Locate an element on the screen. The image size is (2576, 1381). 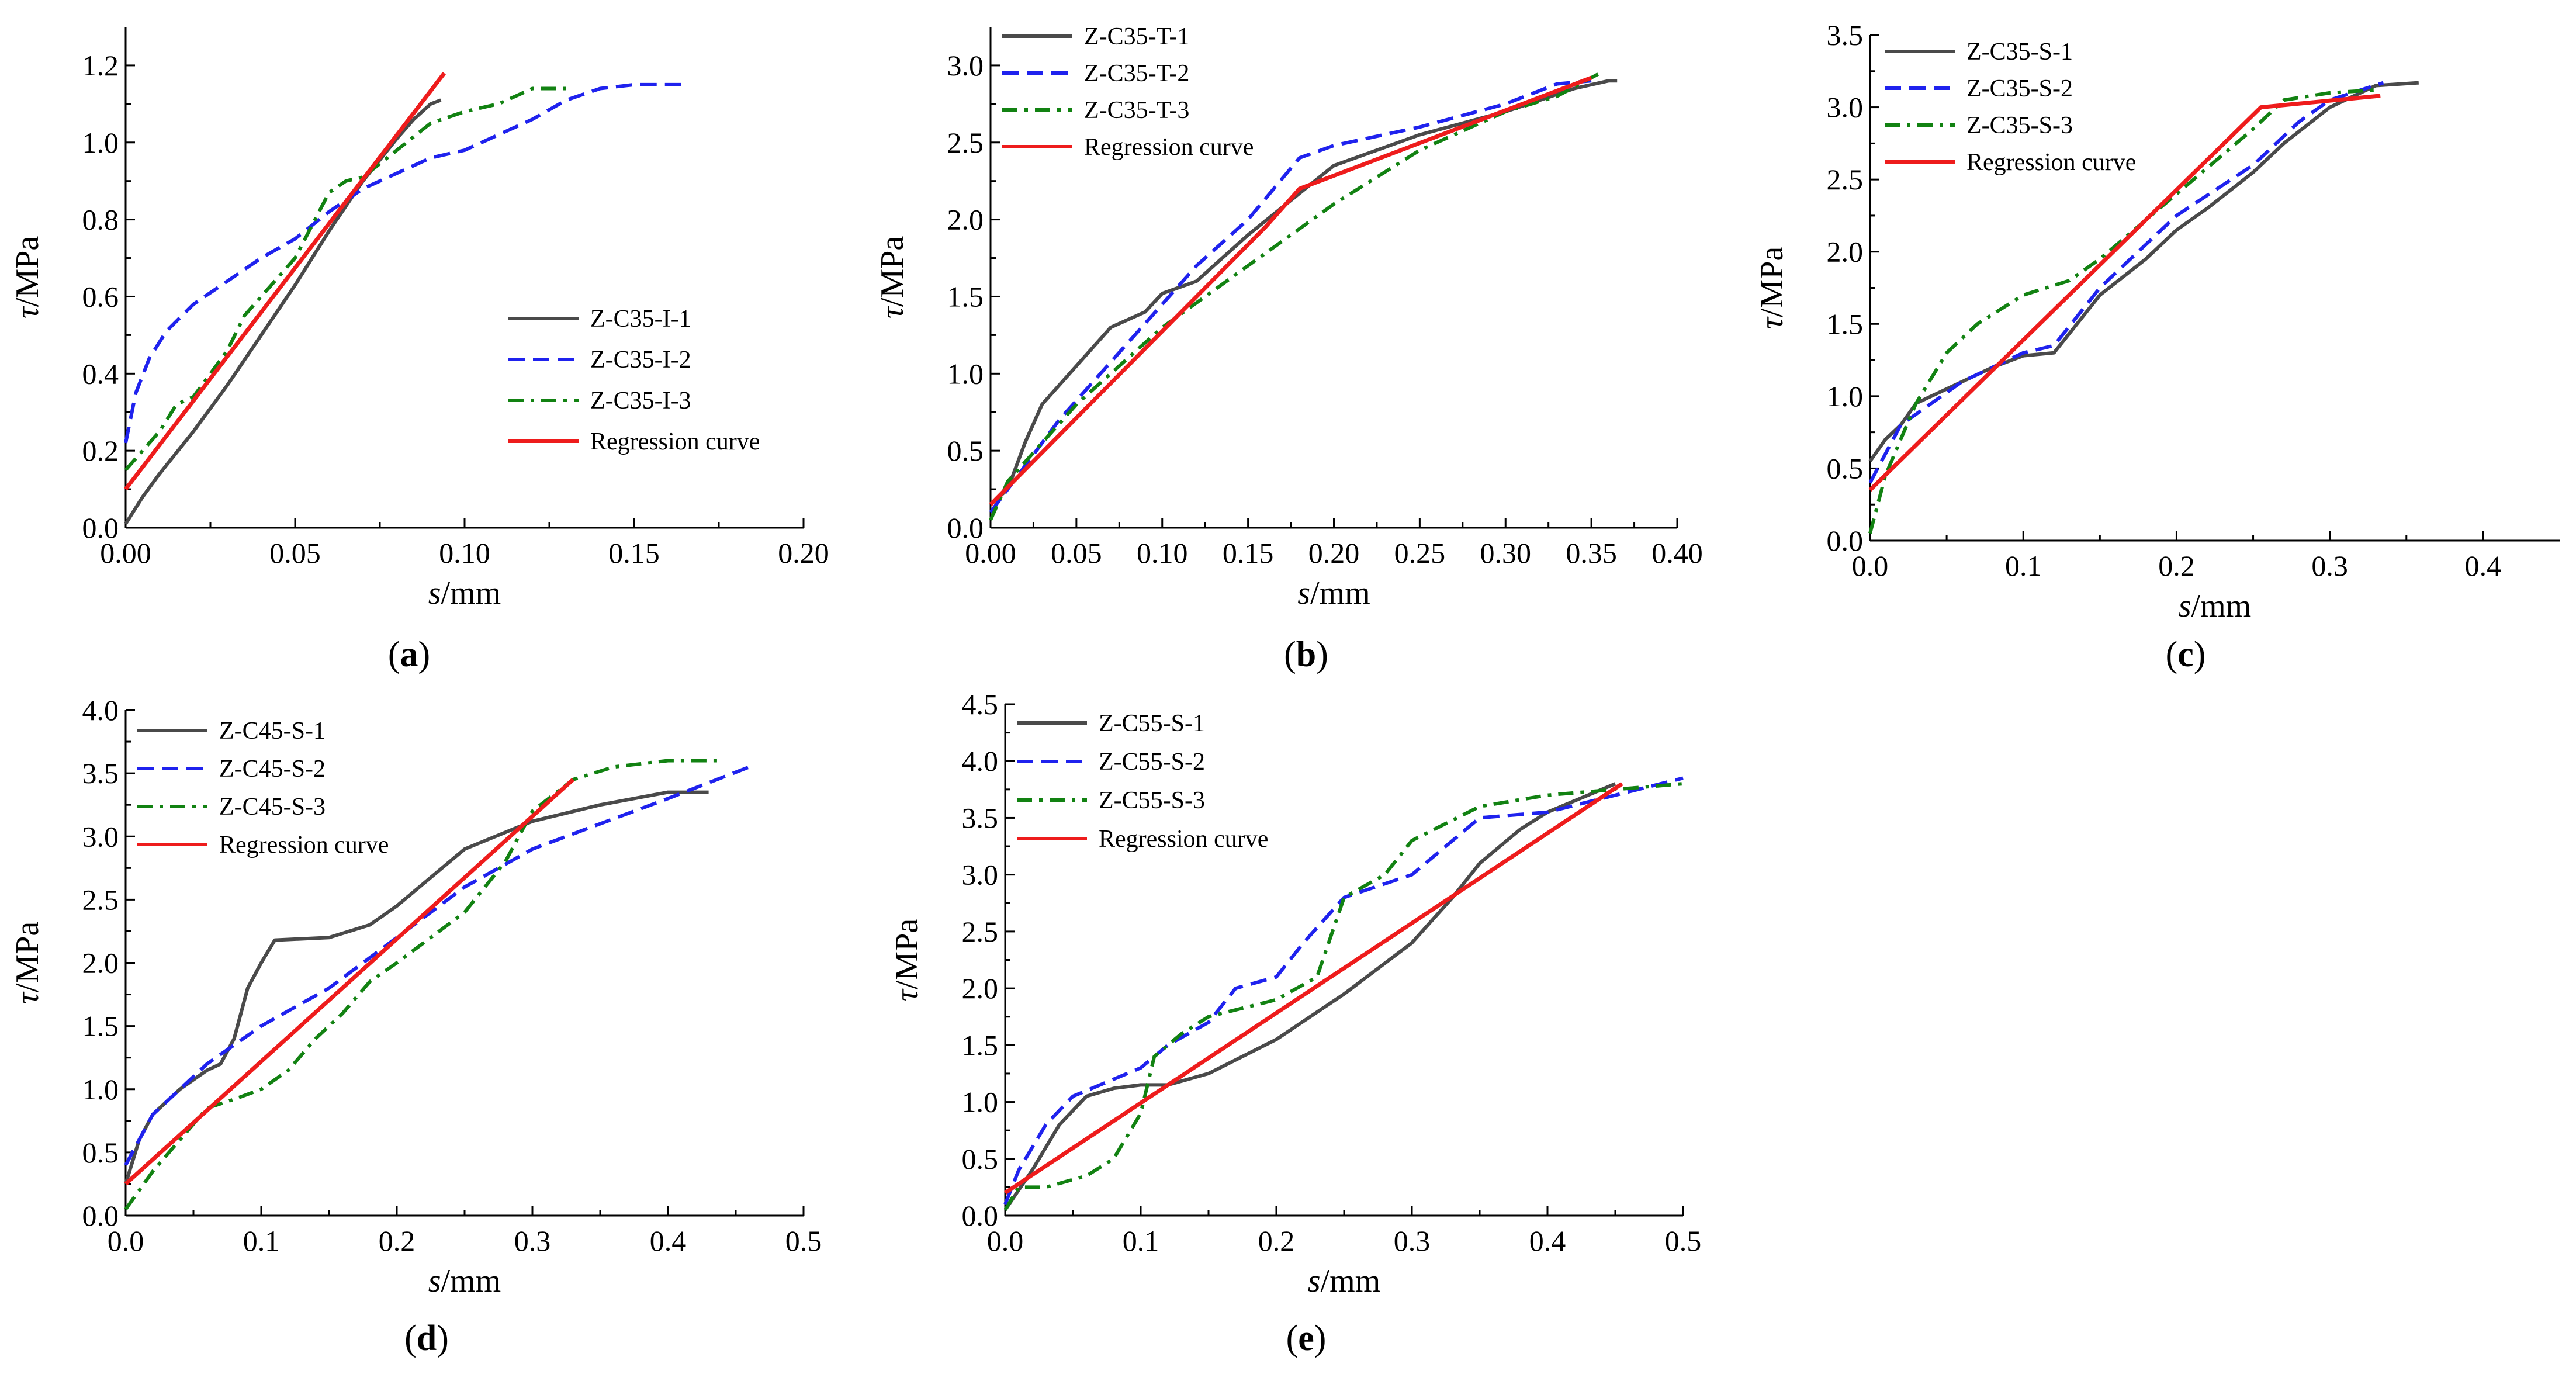
legend-label: Z-C45-S-3 is located at coordinates (272, 807).